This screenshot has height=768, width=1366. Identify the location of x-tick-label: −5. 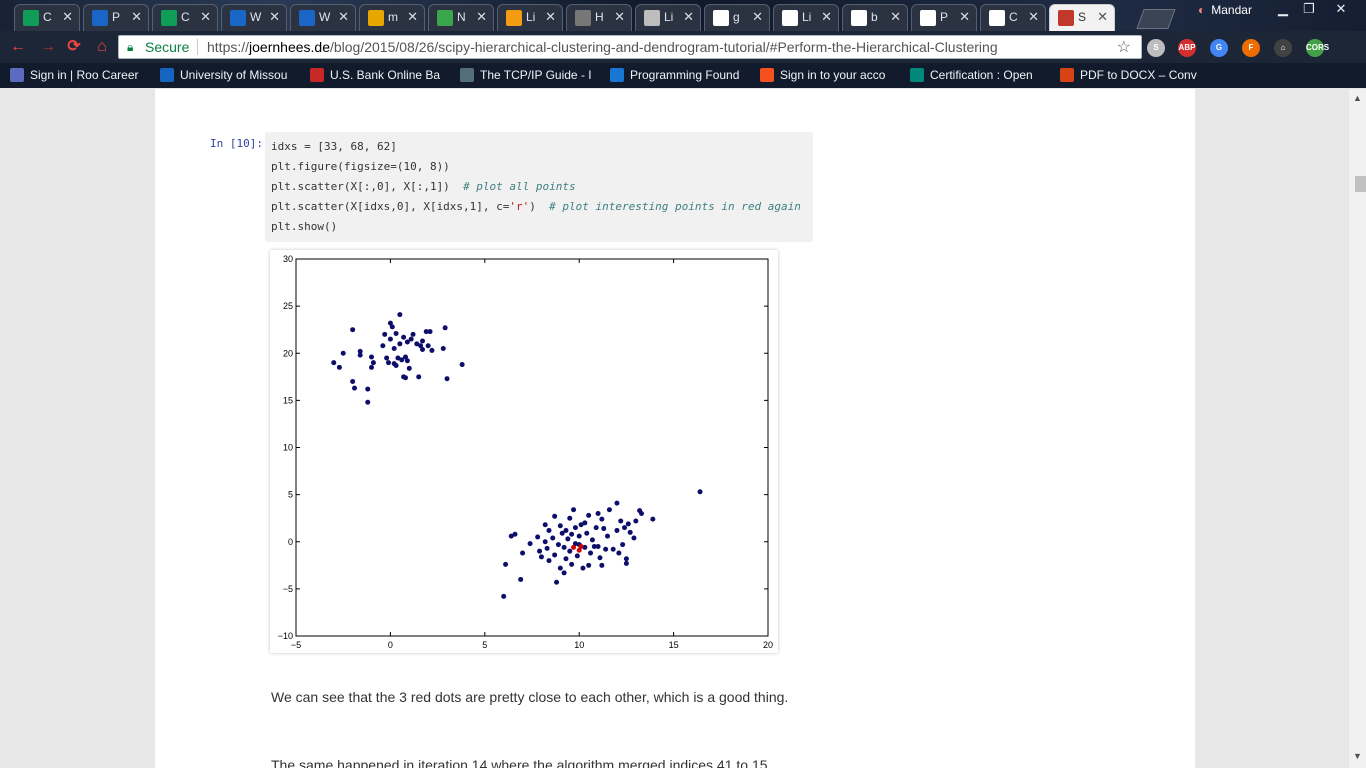
(296, 645).